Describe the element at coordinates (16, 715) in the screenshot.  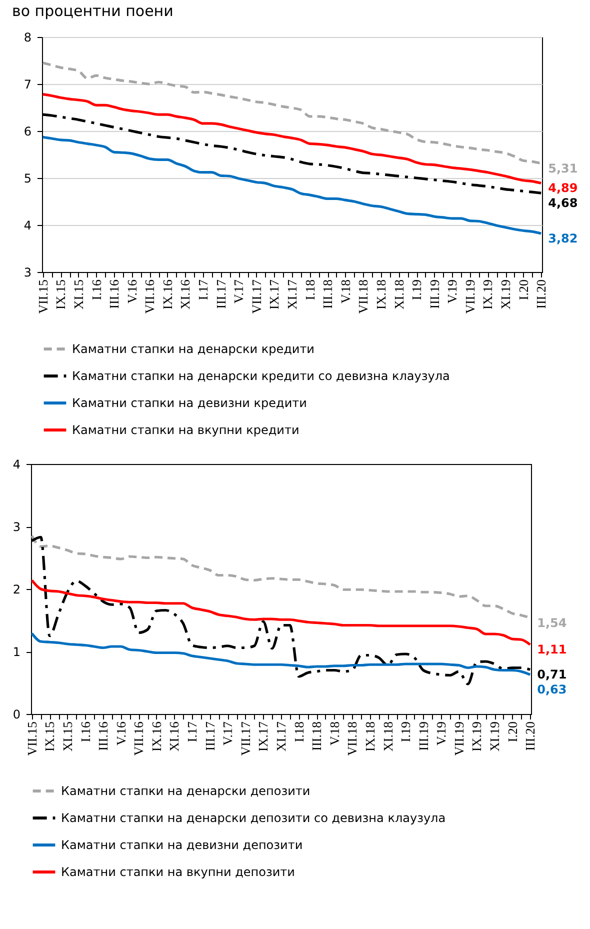
I see `y-tick-label: 0` at that location.